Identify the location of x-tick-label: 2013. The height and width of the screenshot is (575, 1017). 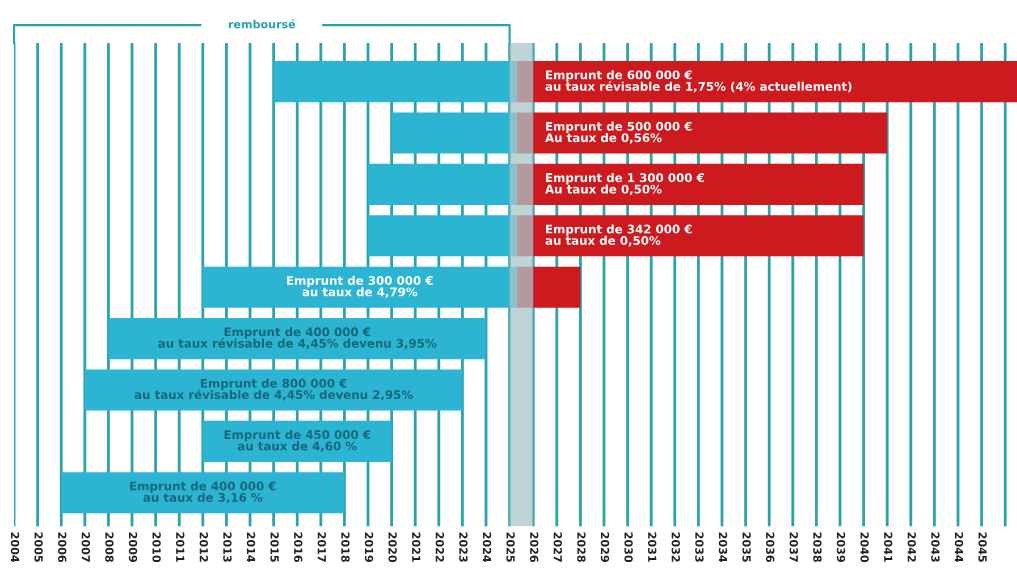
(227, 547).